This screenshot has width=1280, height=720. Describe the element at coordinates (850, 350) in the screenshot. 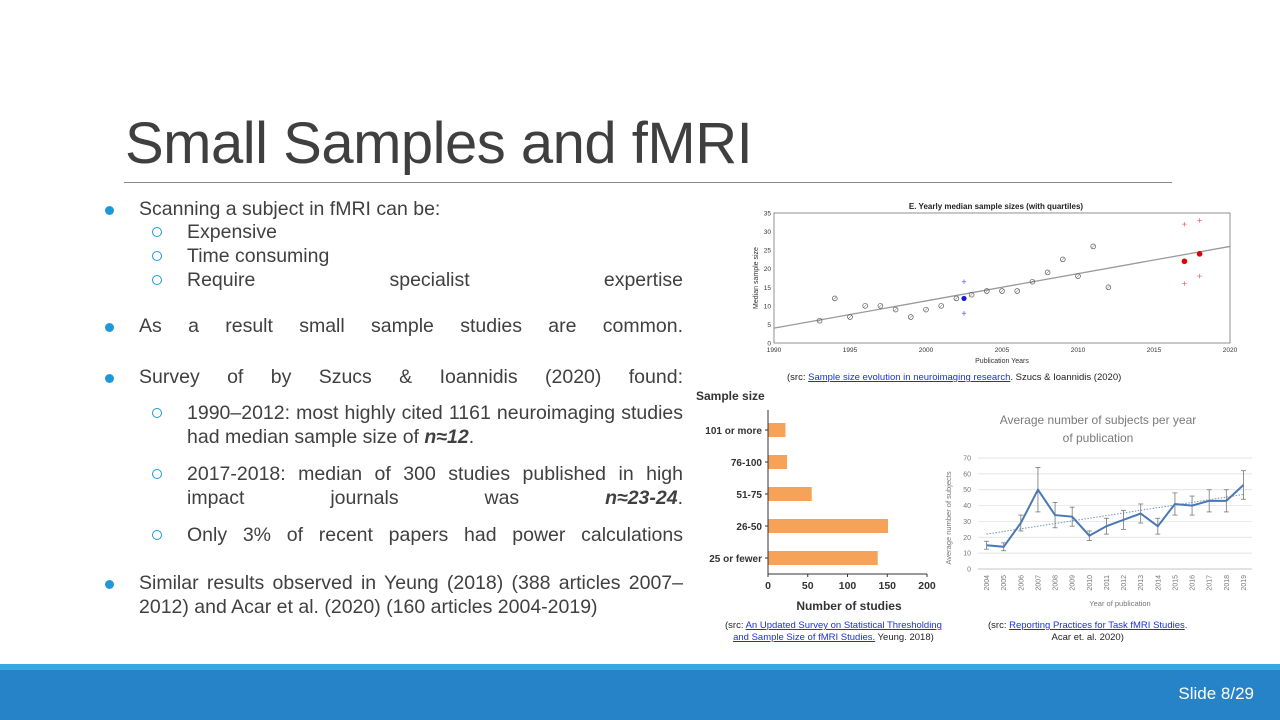

I see `x-tick-label: 1995` at that location.